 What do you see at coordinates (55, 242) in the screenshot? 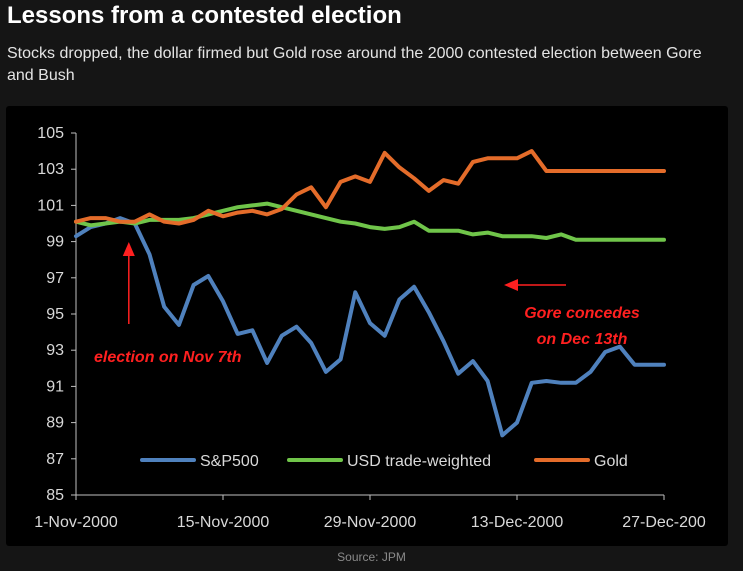
I see `y-tick-label: 99` at bounding box center [55, 242].